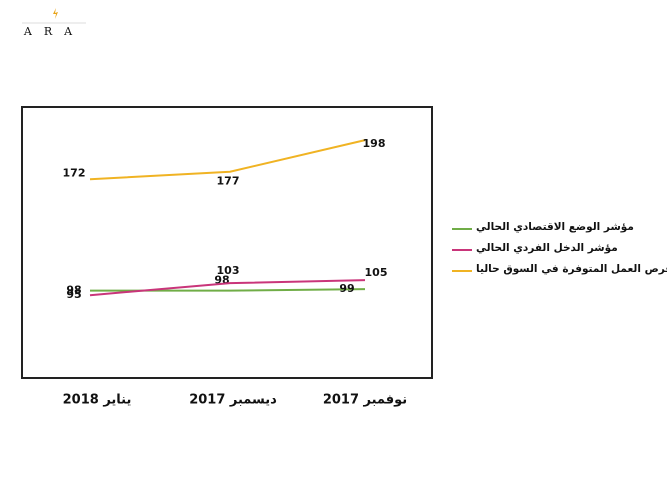 The height and width of the screenshot is (500, 667). Describe the element at coordinates (228, 181) in the screenshot. I see `data-label: 177` at that location.